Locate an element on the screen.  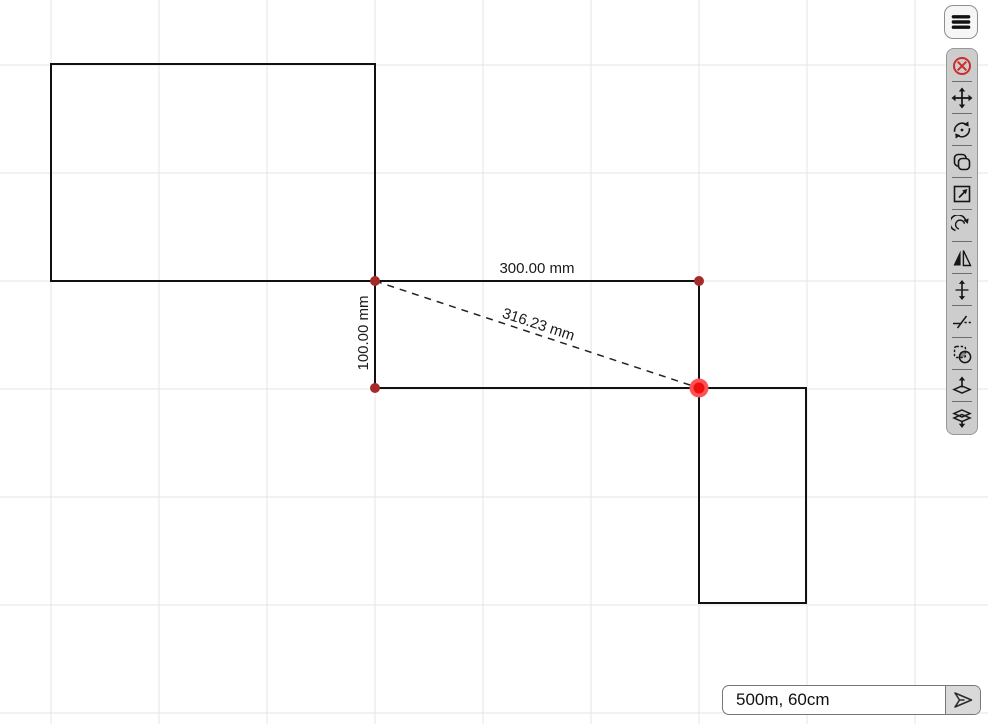
trim-icon is located at coordinates (962, 321).